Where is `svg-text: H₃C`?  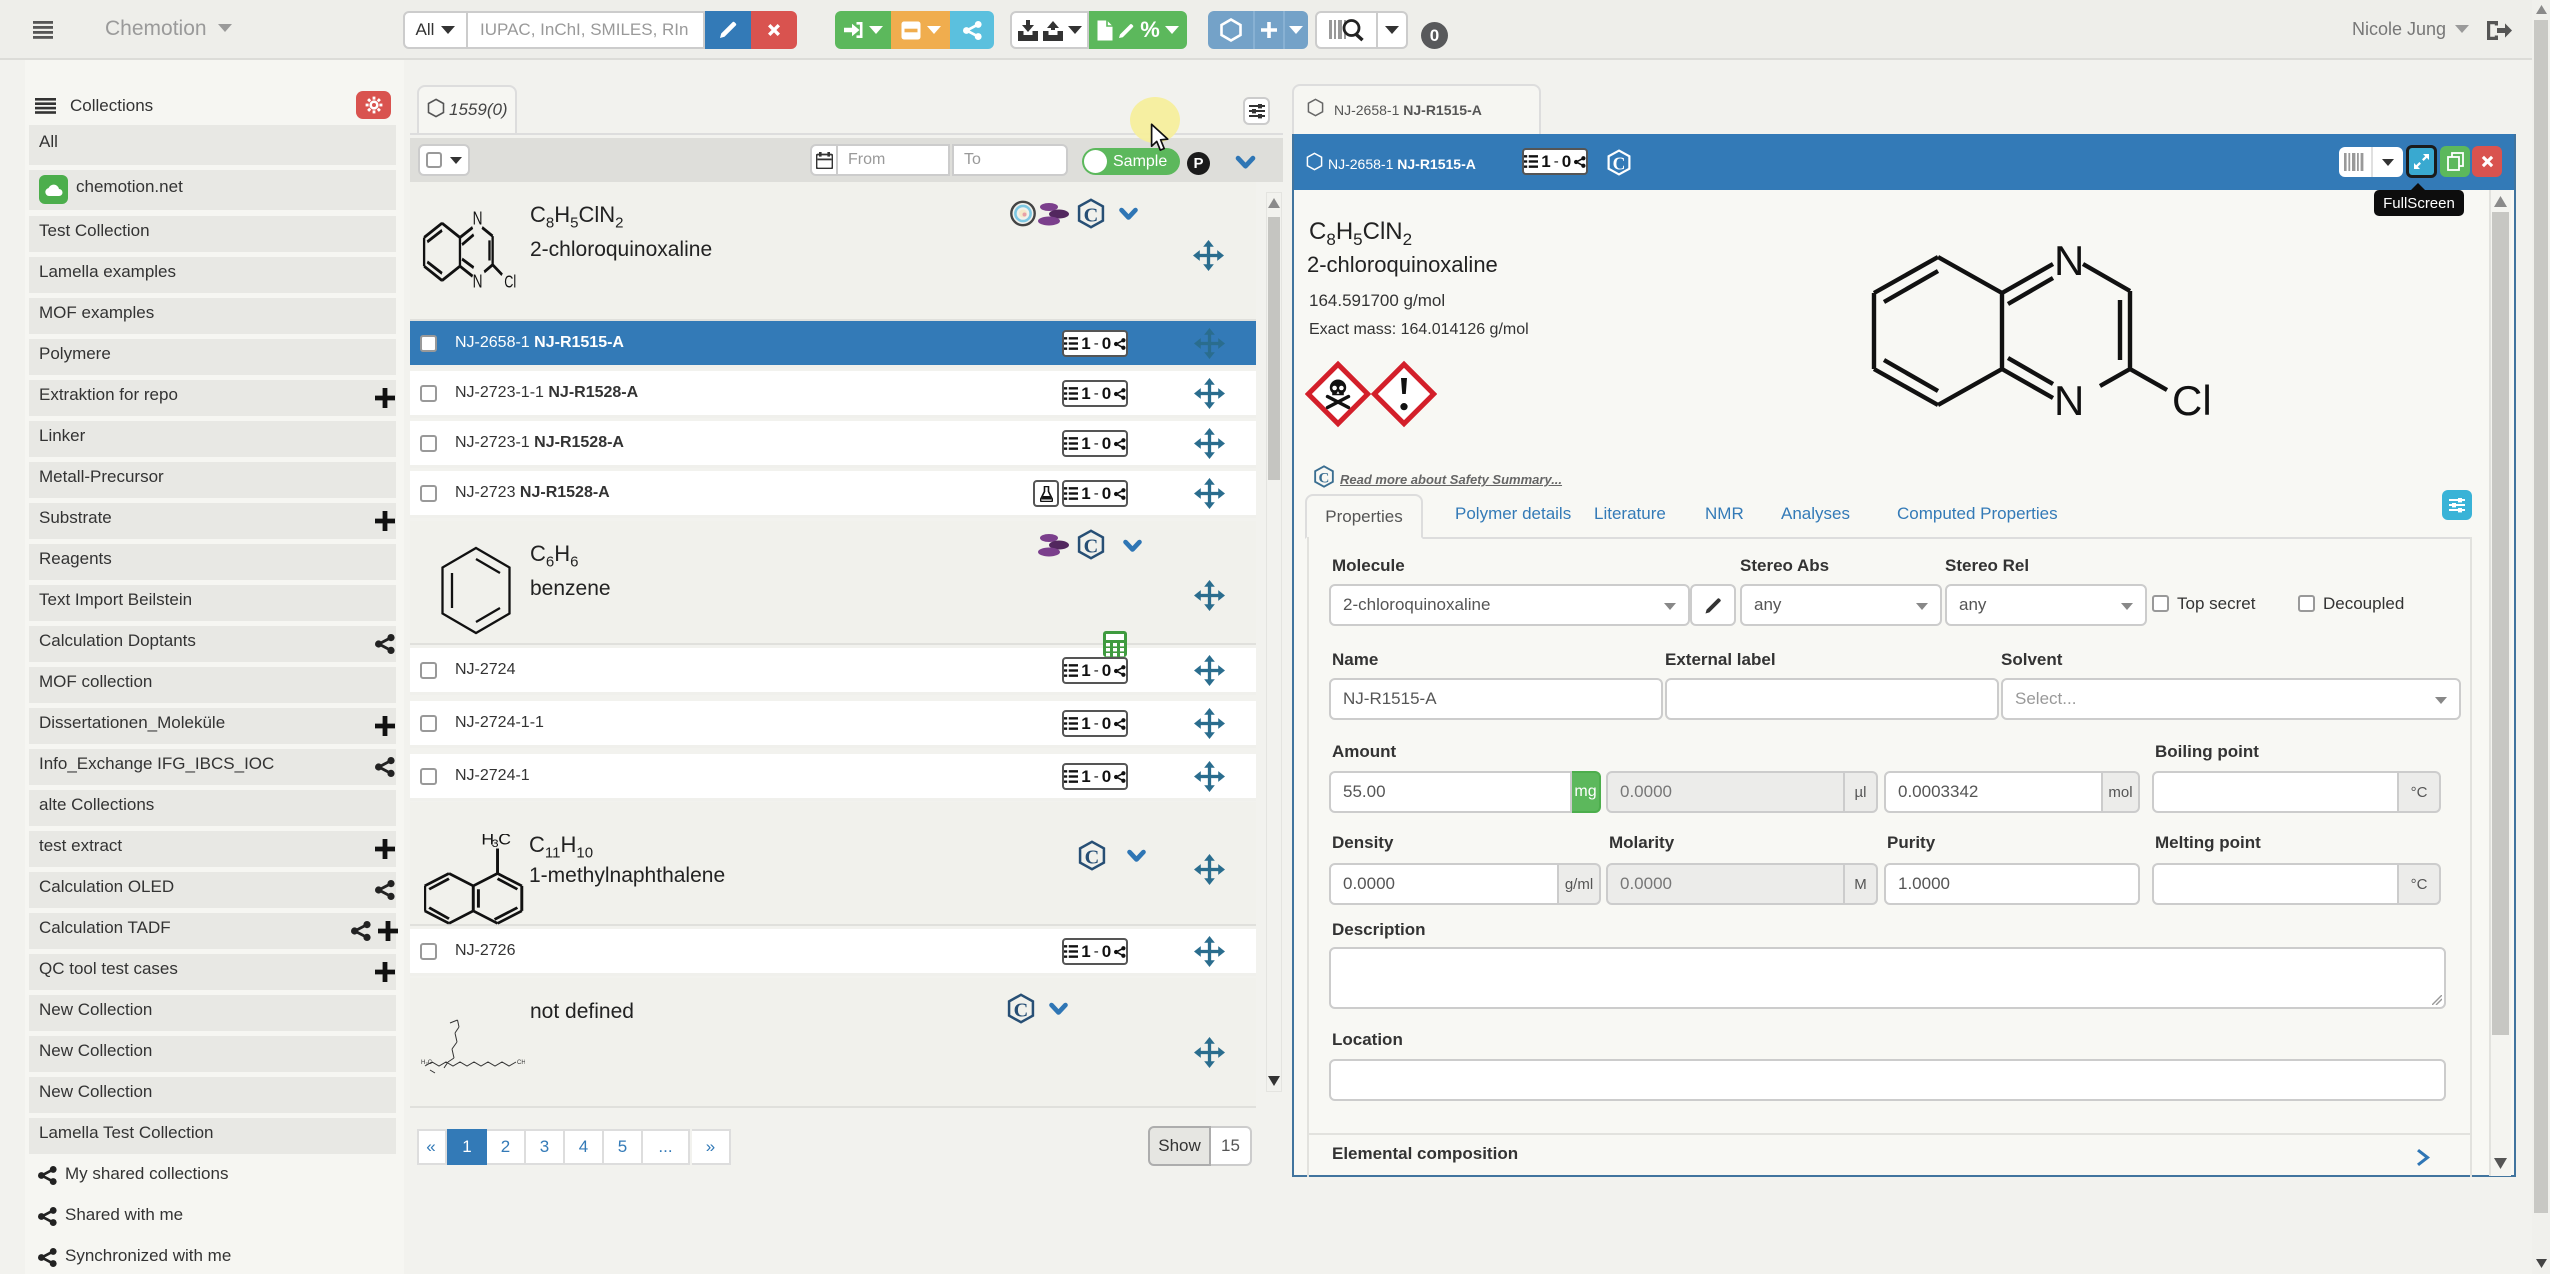
svg-text: H₃C is located at coordinates (427, 1063).